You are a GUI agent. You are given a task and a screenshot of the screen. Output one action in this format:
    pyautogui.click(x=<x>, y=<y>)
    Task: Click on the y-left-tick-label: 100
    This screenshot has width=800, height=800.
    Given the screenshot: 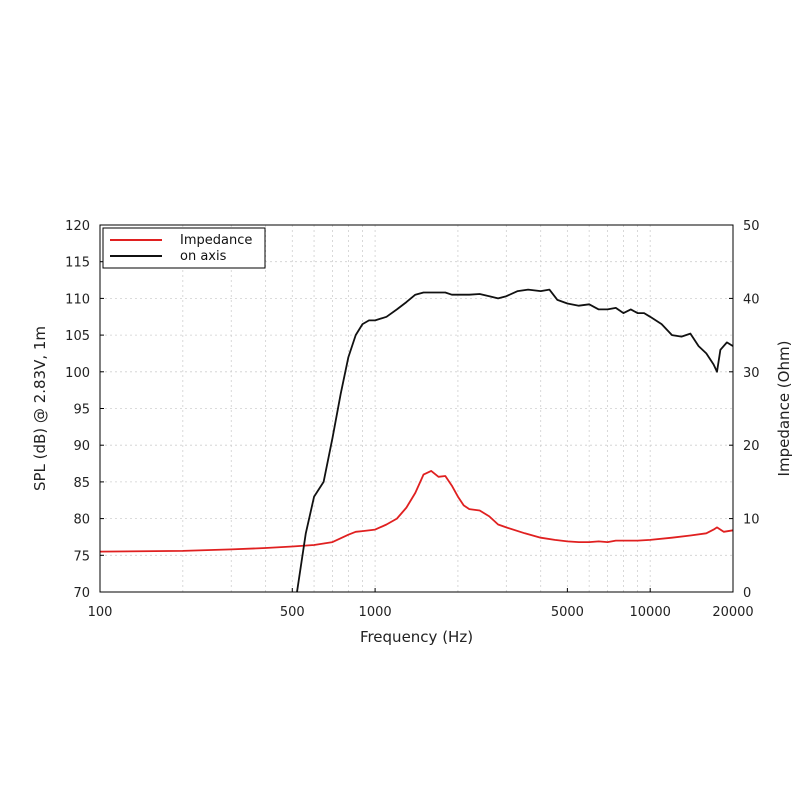 What is the action you would take?
    pyautogui.click(x=77, y=373)
    